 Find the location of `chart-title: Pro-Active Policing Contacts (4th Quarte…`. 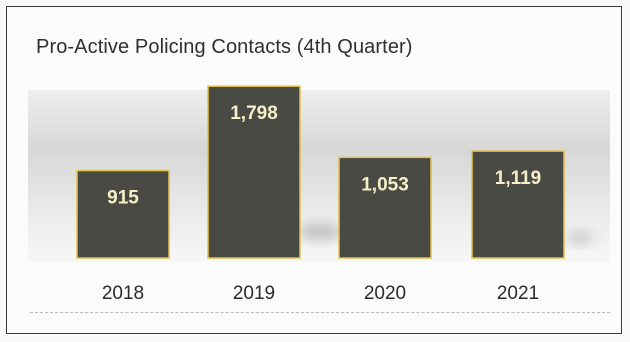

chart-title: Pro-Active Policing Contacts (4th Quarte… is located at coordinates (224, 47).